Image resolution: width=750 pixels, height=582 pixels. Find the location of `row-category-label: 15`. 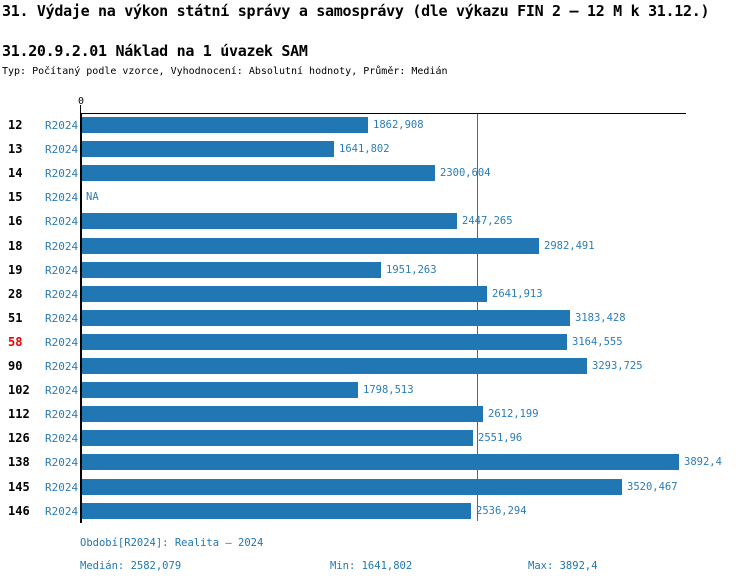

row-category-label: 15 is located at coordinates (15, 197).